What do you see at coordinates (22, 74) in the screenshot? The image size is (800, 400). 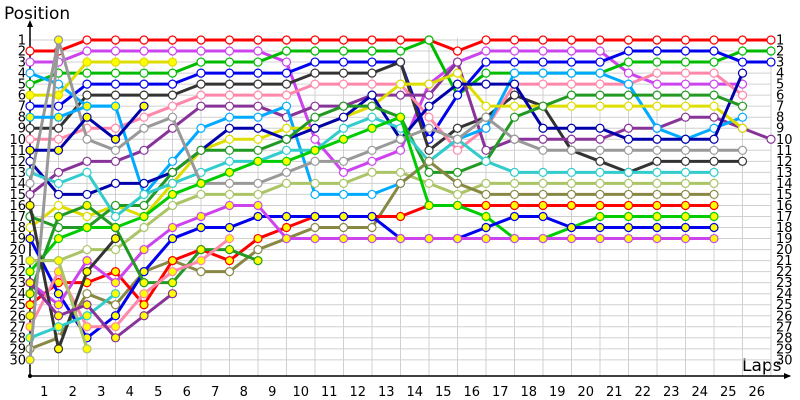 I see `y-tick-label: 4` at bounding box center [22, 74].